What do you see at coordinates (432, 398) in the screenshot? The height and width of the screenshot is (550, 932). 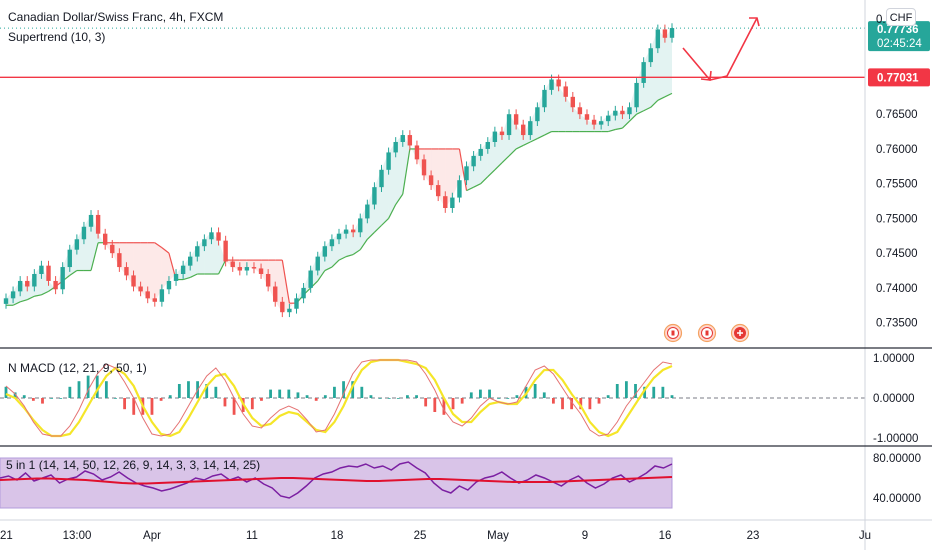 I see `macd-pane` at bounding box center [432, 398].